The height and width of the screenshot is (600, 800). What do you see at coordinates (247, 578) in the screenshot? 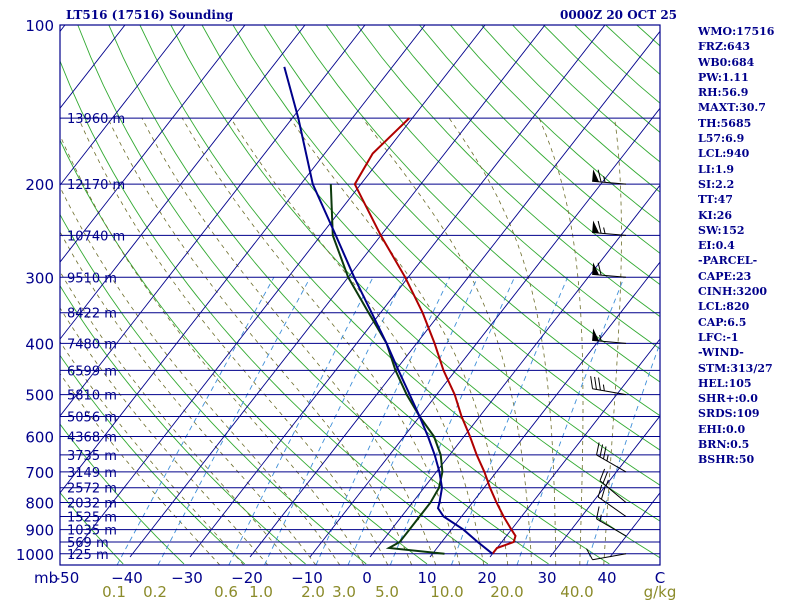
I see `temp-tick-label: −20` at bounding box center [247, 578].